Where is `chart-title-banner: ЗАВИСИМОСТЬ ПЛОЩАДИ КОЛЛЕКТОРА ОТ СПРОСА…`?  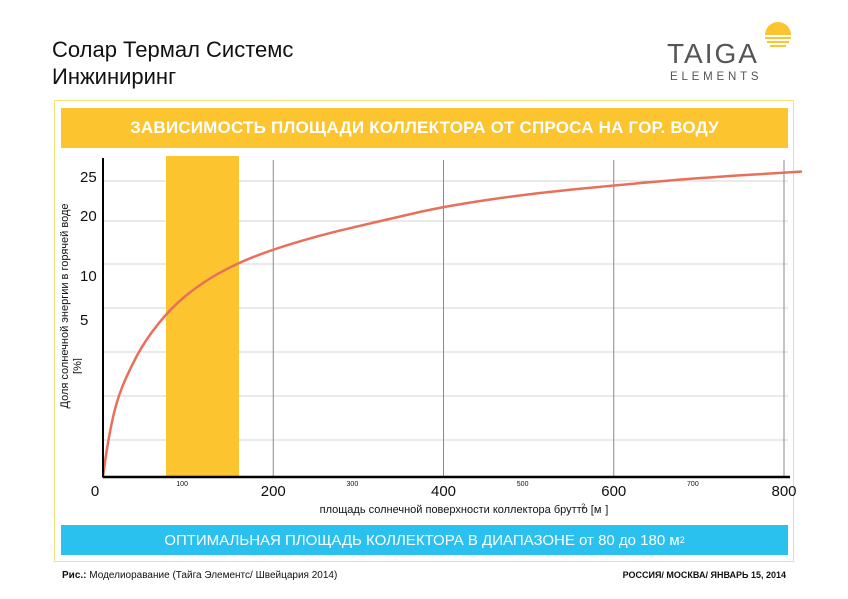
chart-title-banner: ЗАВИСИМОСТЬ ПЛОЩАДИ КОЛЛЕКТОРА ОТ СПРОСА… is located at coordinates (424, 128).